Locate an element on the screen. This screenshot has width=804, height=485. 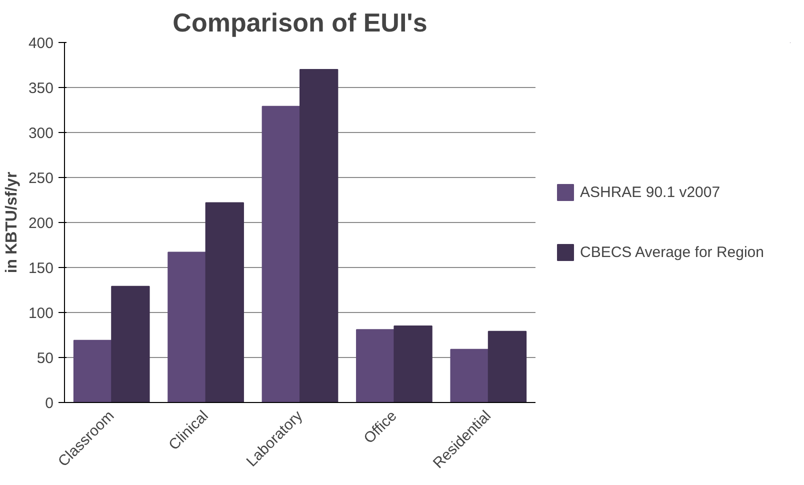
y-tick-label: 350 is located at coordinates (41, 88).